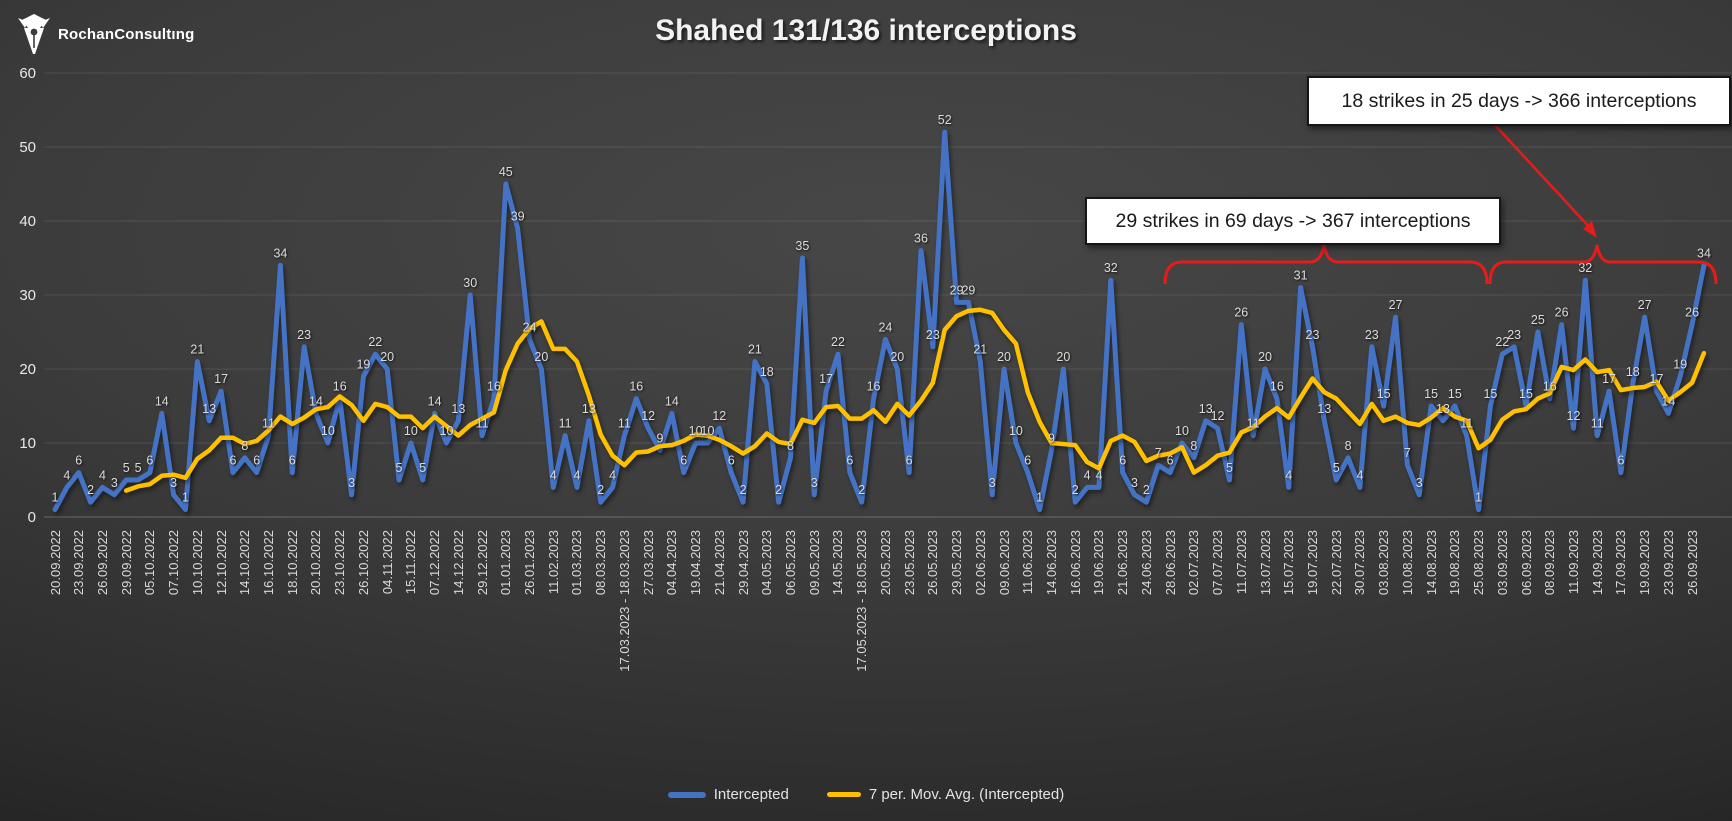 This screenshot has width=1732, height=821. What do you see at coordinates (1396, 305) in the screenshot?
I see `data-label: 27` at bounding box center [1396, 305].